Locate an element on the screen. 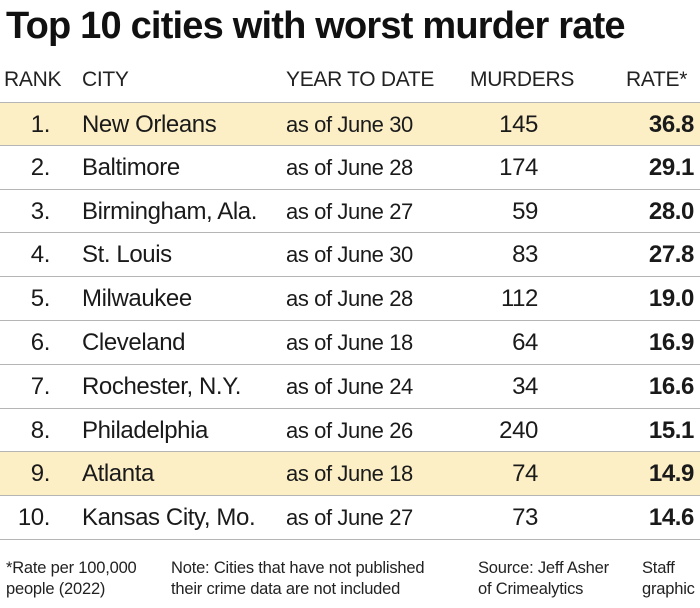 The height and width of the screenshot is (608, 700). murders-cell: 73 is located at coordinates (525, 518).